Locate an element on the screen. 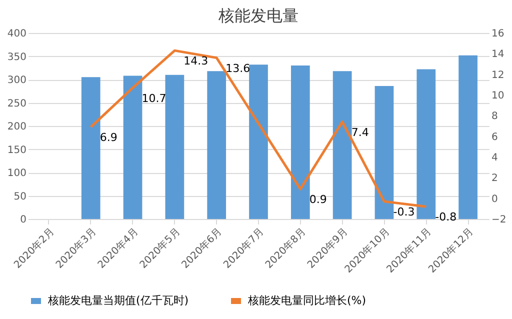 This screenshot has height=319, width=512. y2-tick-label: 2 is located at coordinates (495, 178).